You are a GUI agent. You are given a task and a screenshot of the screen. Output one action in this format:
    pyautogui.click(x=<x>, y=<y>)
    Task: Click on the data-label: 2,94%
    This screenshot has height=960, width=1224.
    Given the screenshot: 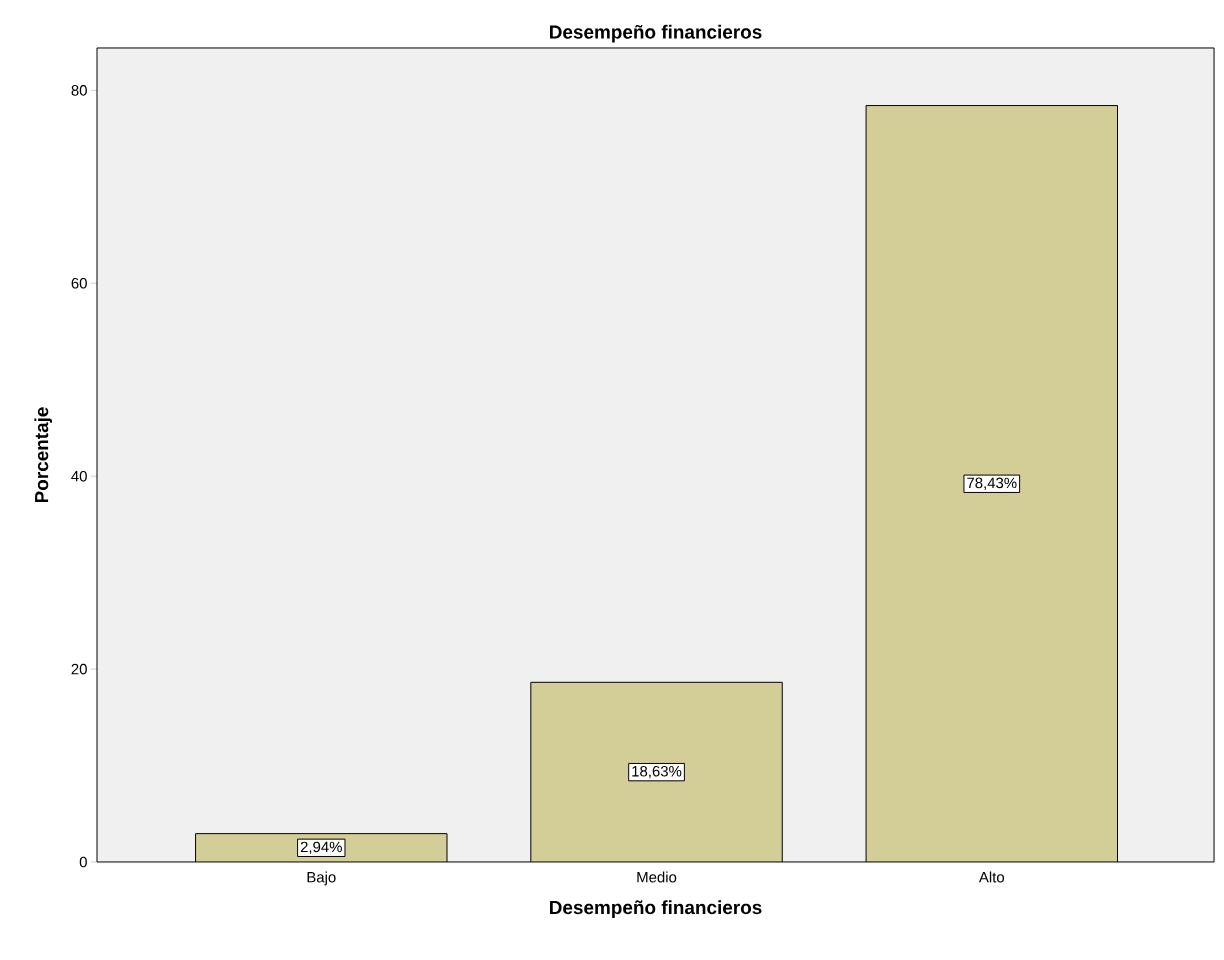 What is the action you would take?
    pyautogui.click(x=321, y=847)
    